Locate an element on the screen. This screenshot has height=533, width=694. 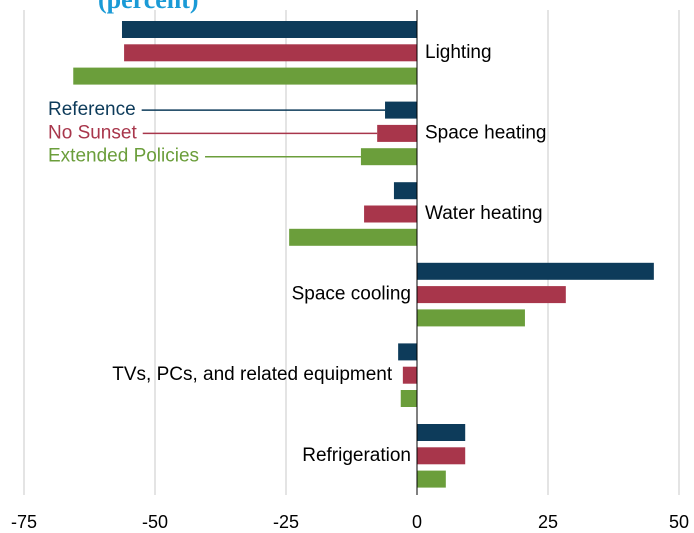
legend-label: Reference is located at coordinates (92, 109).